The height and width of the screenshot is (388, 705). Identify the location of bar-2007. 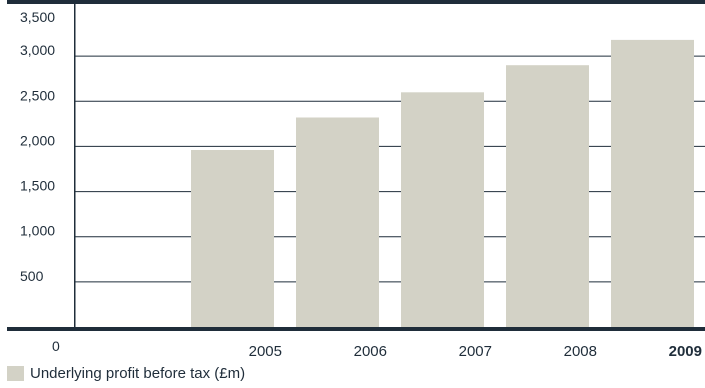
(442, 209).